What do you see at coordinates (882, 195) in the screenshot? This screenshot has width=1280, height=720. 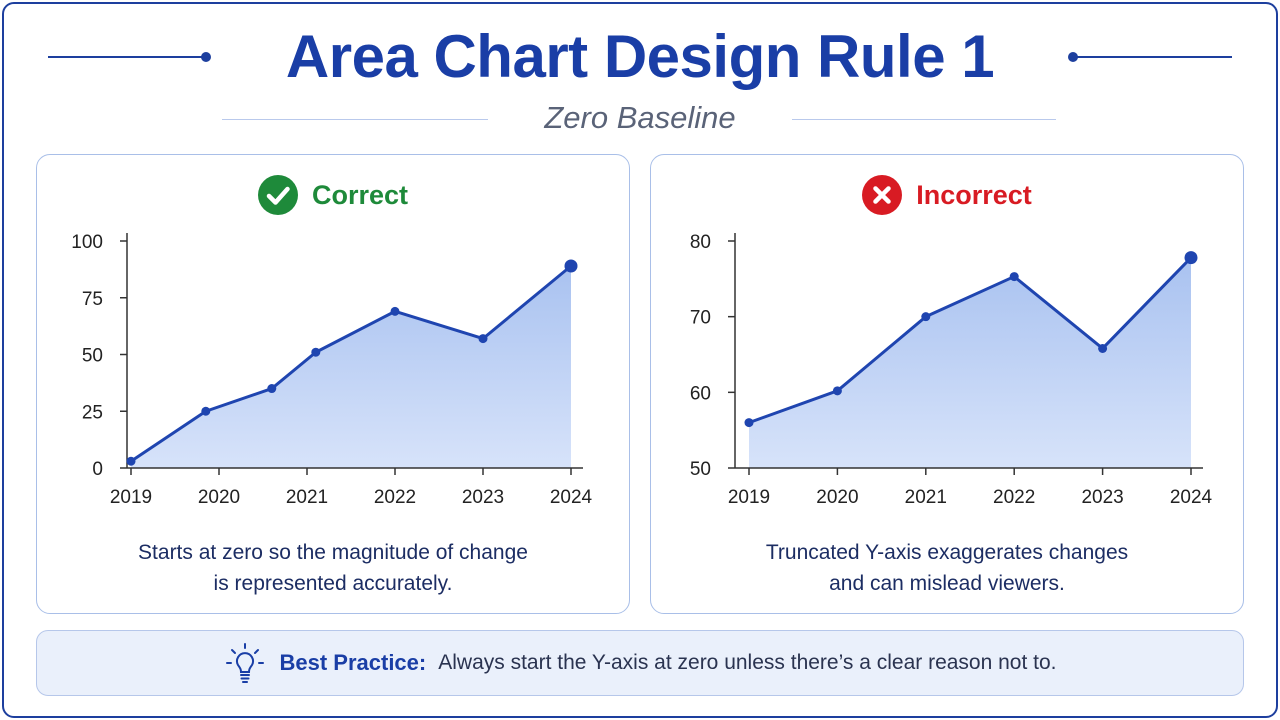 I see `x-circle-icon` at bounding box center [882, 195].